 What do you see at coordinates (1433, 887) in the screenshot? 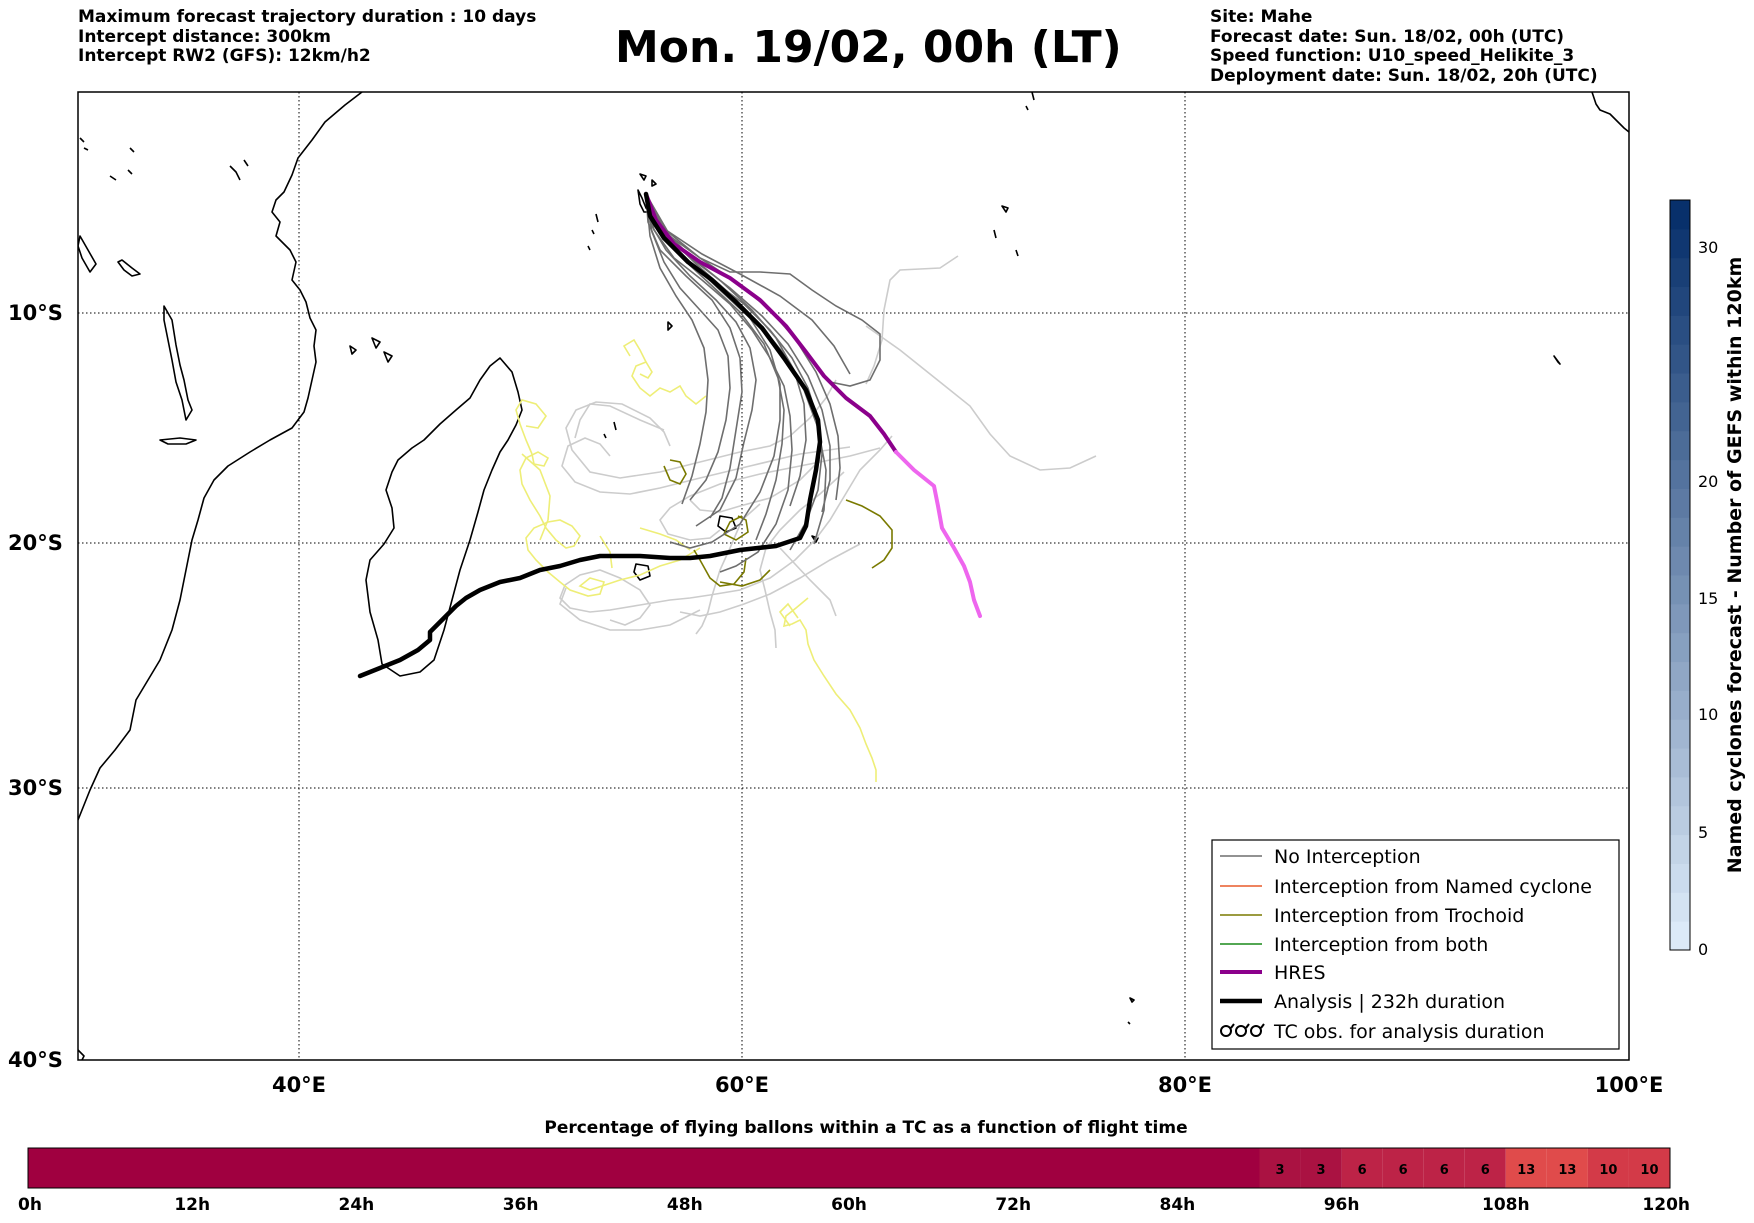
I see `legend-label: Interception from Named cyclone` at bounding box center [1433, 887].